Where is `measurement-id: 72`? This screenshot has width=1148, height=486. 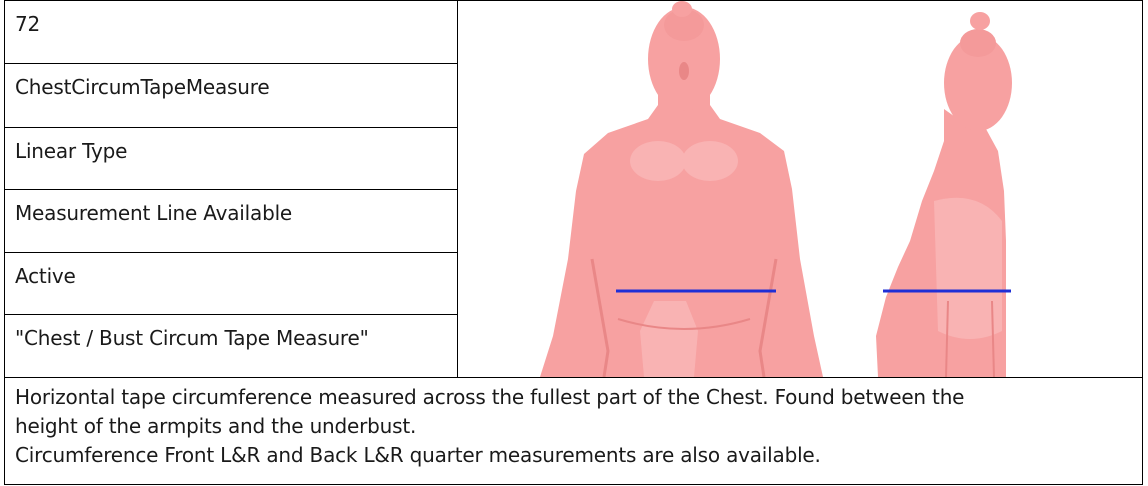
measurement-id: 72 is located at coordinates (231, 32).